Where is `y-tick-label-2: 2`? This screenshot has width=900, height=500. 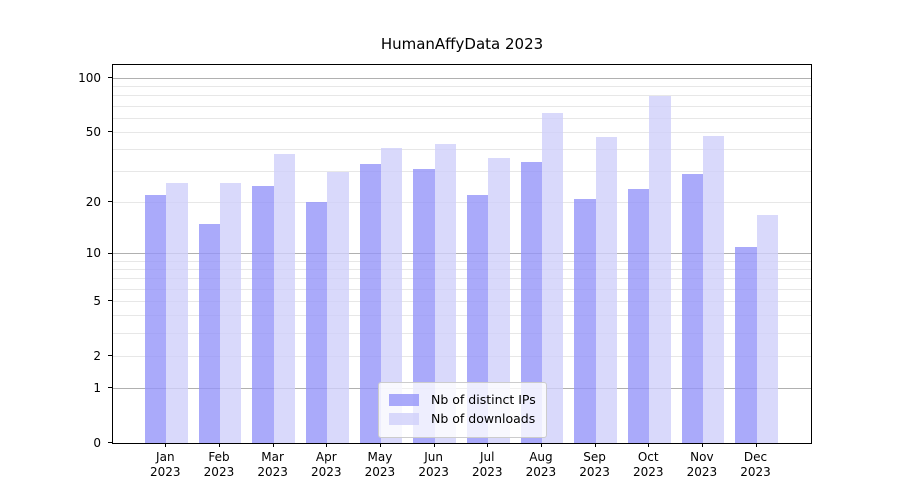
y-tick-label-2: 2 is located at coordinates (97, 355).